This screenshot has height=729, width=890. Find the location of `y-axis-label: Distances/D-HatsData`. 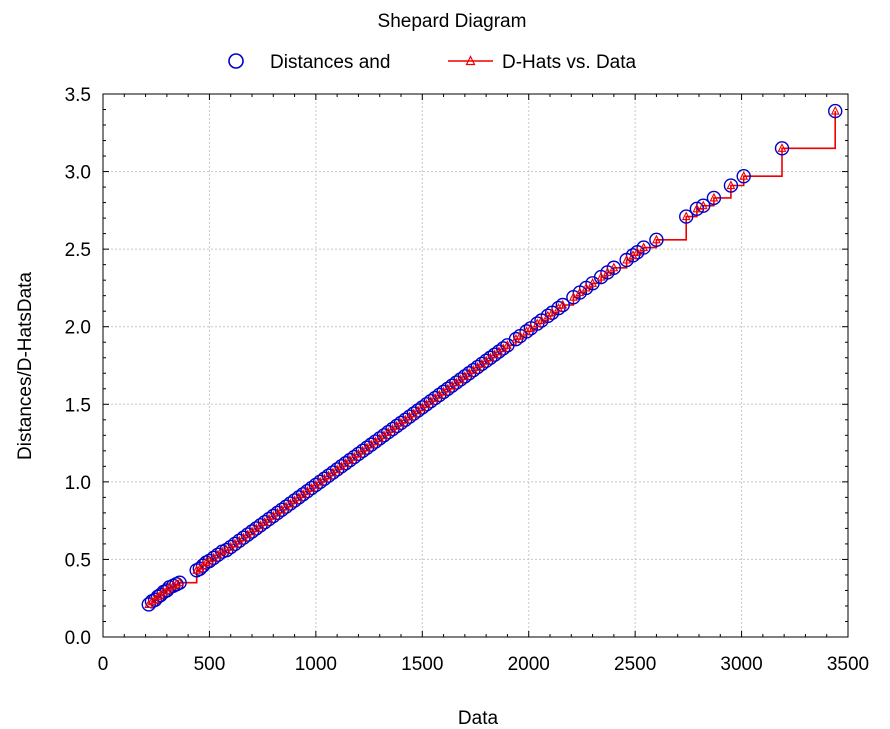

y-axis-label: Distances/D-HatsData is located at coordinates (25, 366).